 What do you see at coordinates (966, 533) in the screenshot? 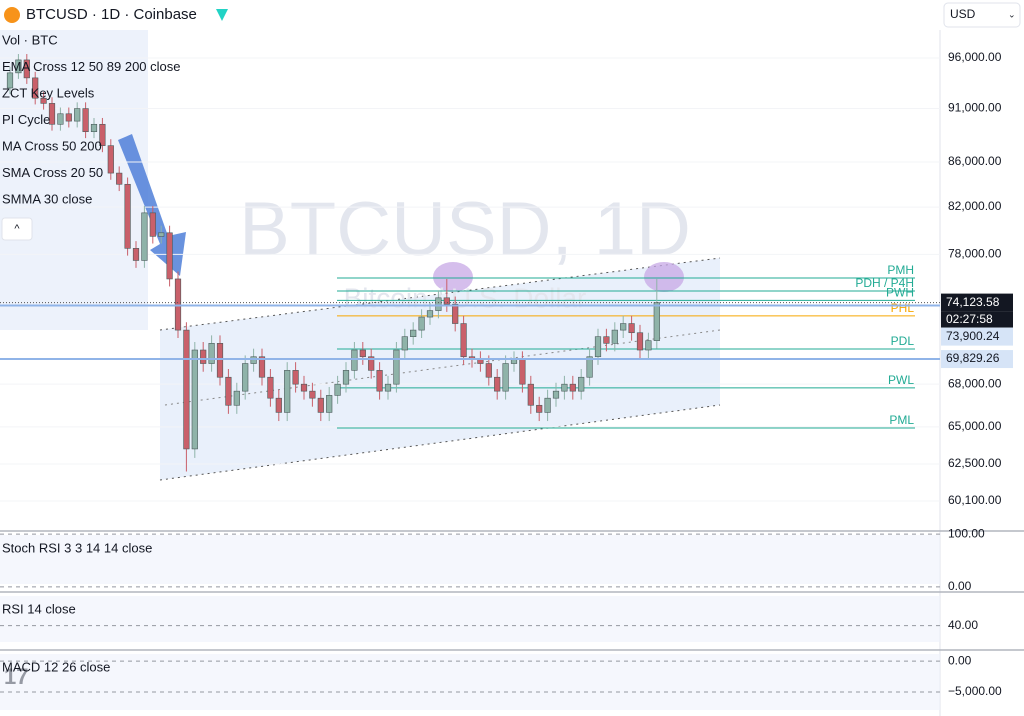
I see `y-tick-label: 100.00` at bounding box center [966, 533].